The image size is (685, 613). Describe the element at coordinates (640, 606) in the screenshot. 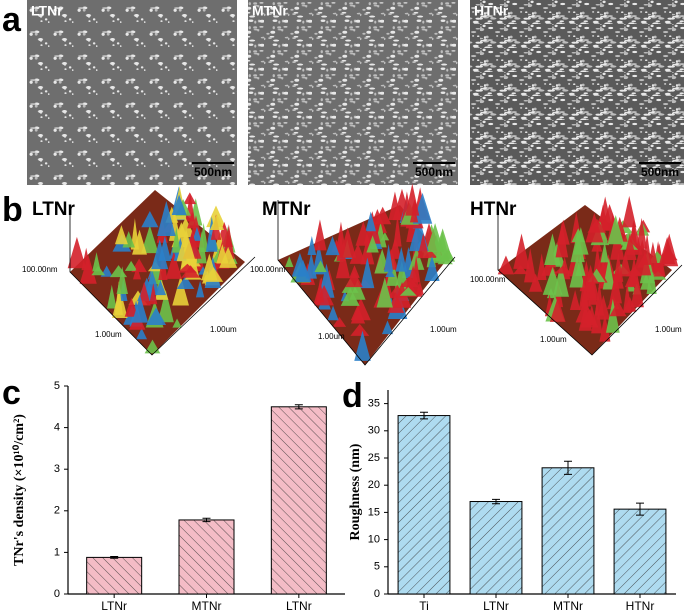

I see `x-tick-label: HTNr` at that location.